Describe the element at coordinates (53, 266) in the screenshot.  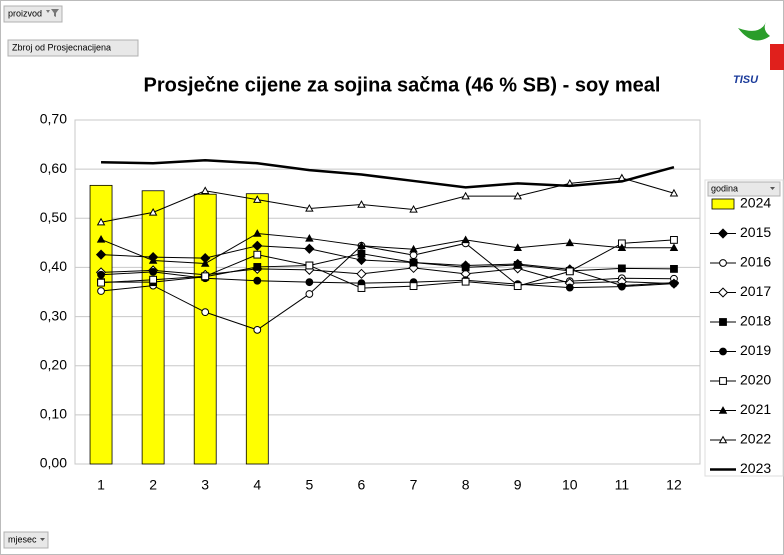
I see `y-tick-label: 0,40` at that location.